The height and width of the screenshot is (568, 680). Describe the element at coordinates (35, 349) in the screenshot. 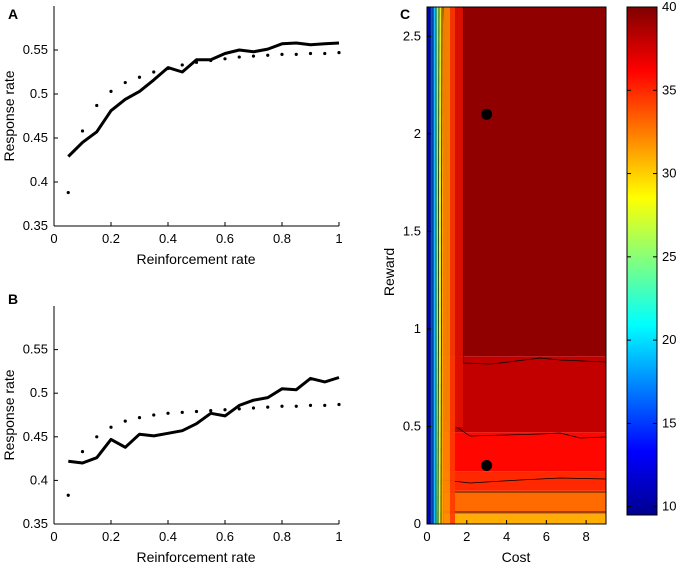

I see `y-tick-label-b-4: 0.55` at that location.